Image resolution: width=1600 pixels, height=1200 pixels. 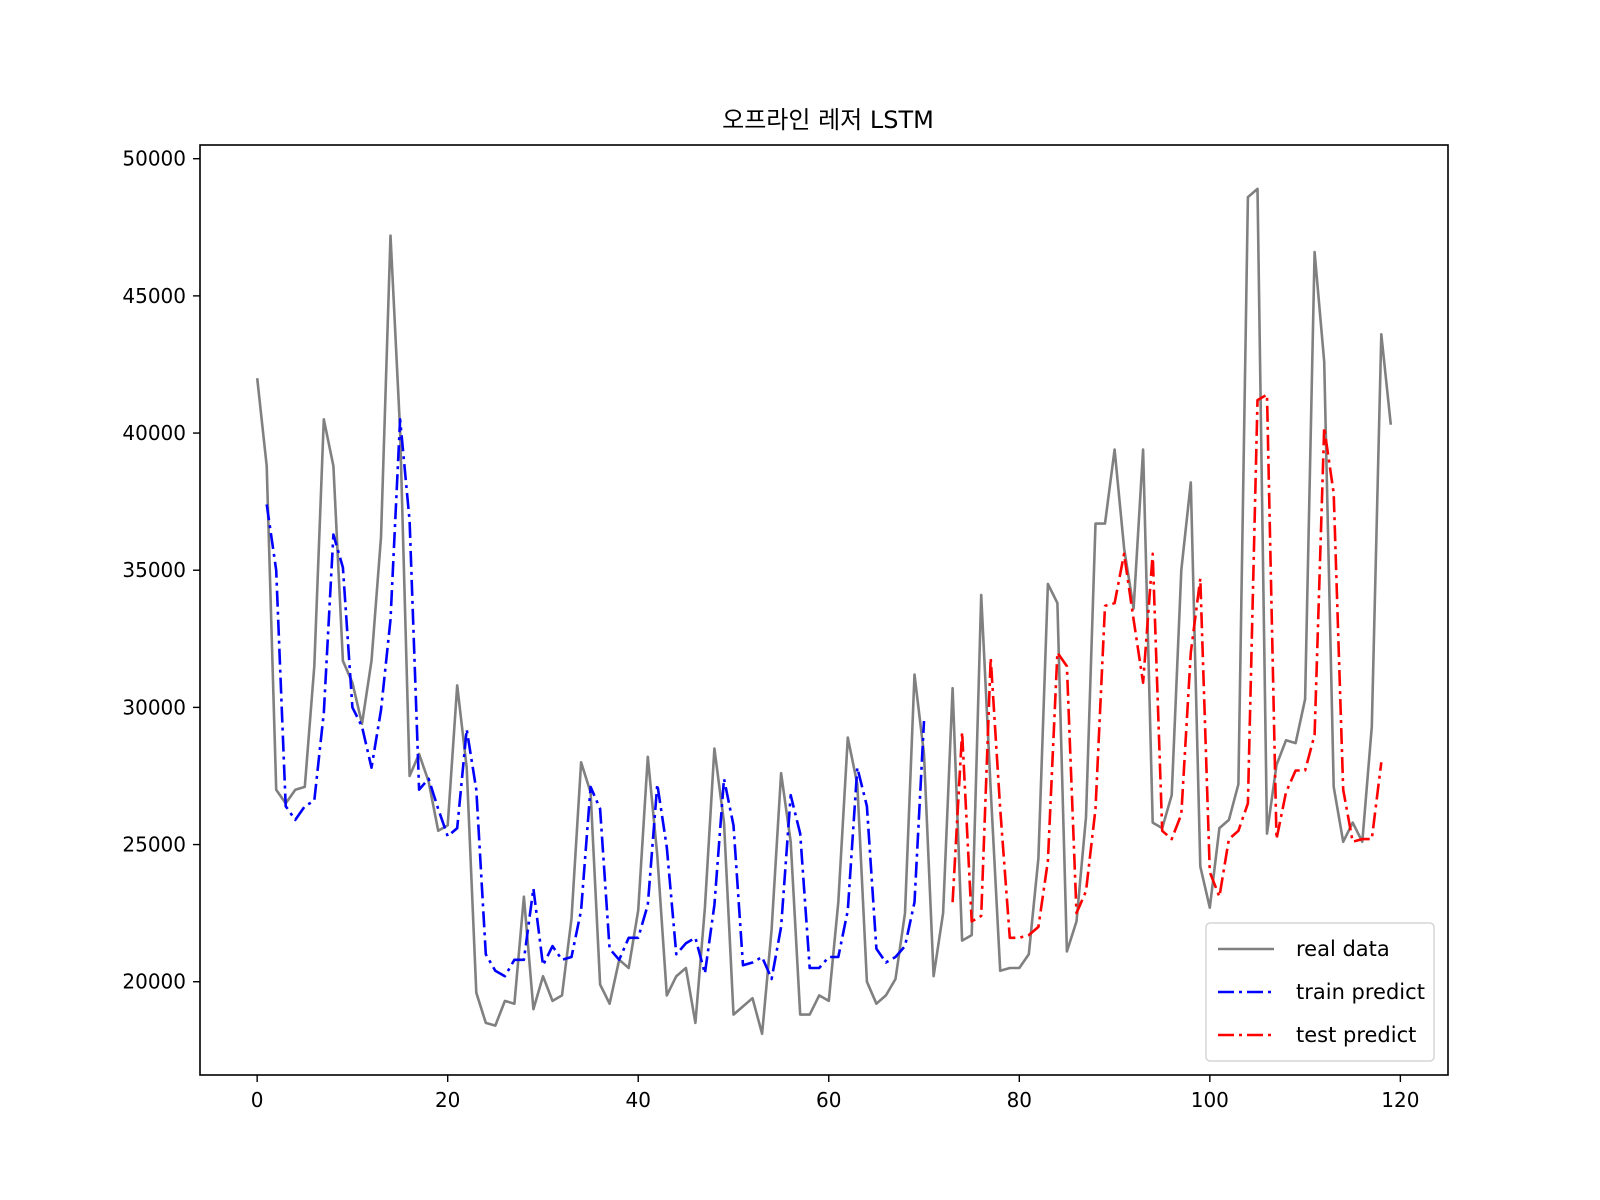 What do you see at coordinates (1019, 1100) in the screenshot?
I see `x-tick-label: 80` at bounding box center [1019, 1100].